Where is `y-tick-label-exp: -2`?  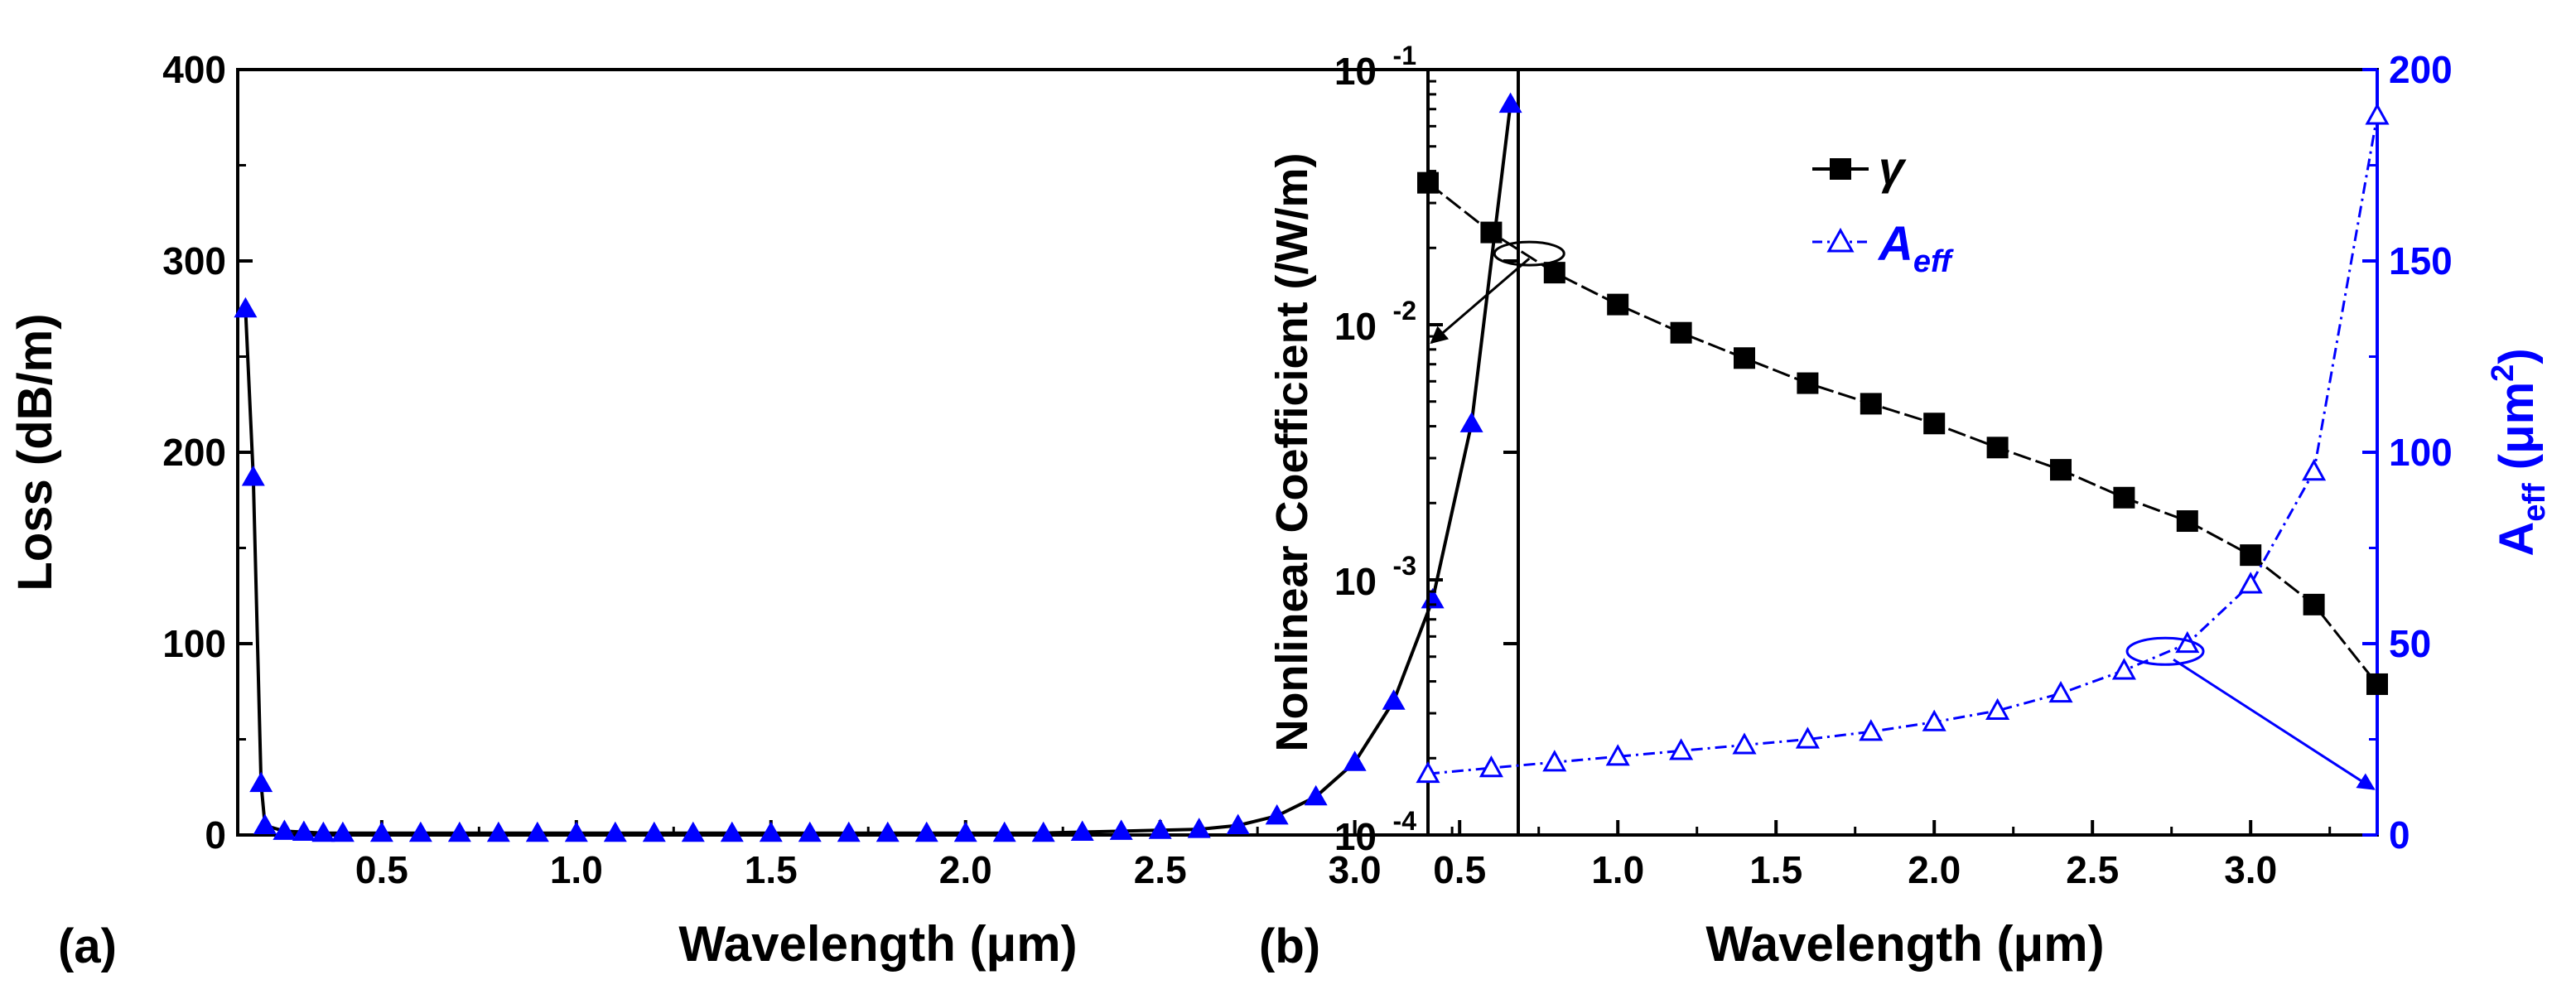
y-tick-label-exp: -2 is located at coordinates (1404, 311).